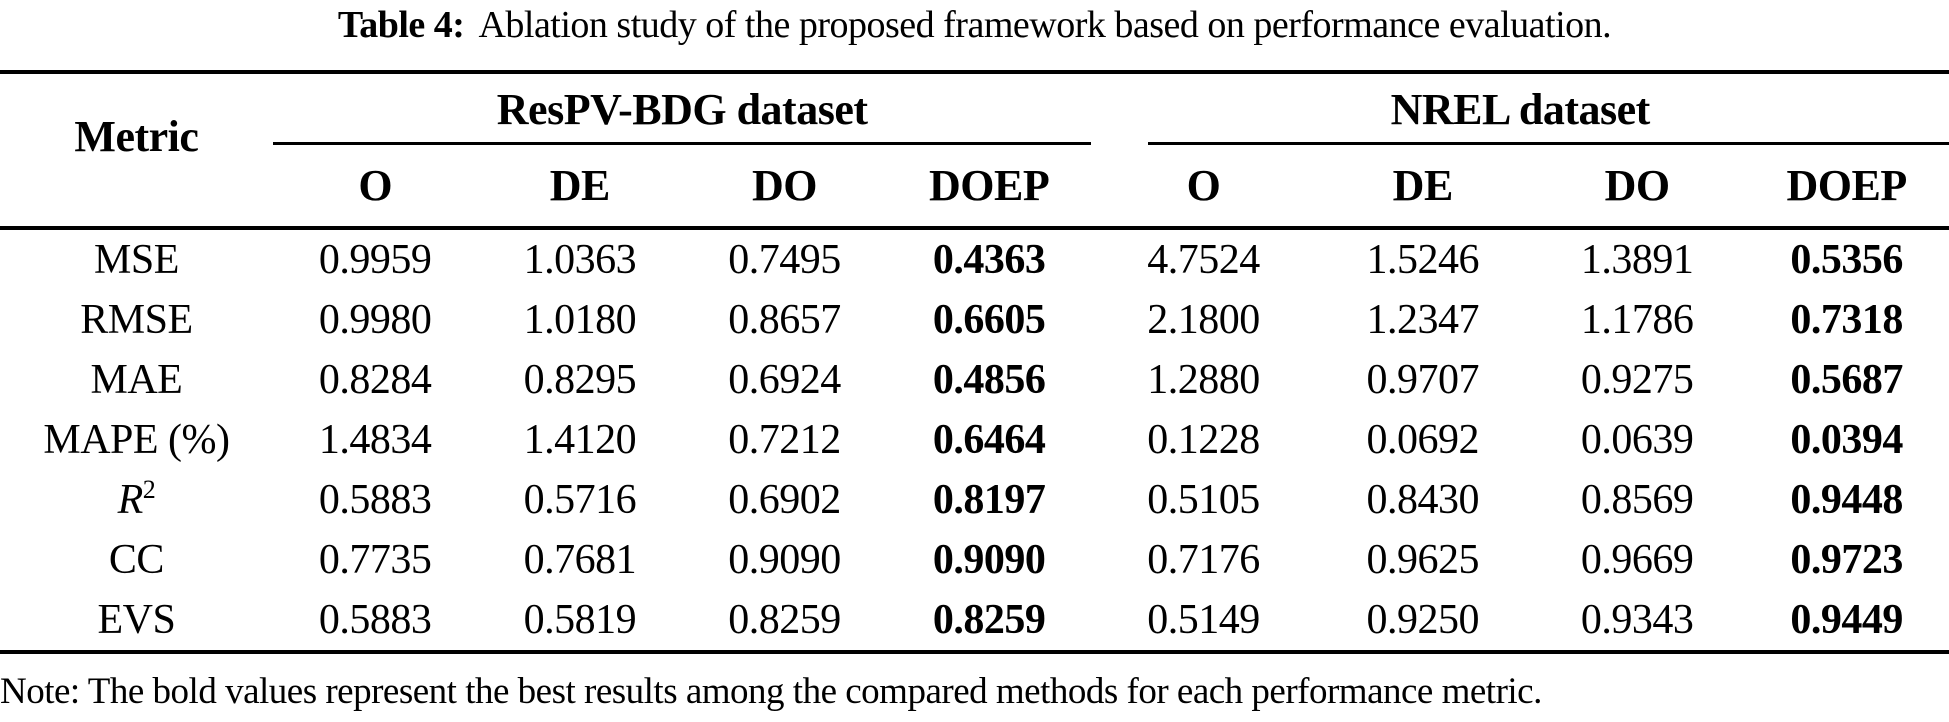  What do you see at coordinates (375, 187) in the screenshot?
I see `subheader-respv-o: O` at bounding box center [375, 187].